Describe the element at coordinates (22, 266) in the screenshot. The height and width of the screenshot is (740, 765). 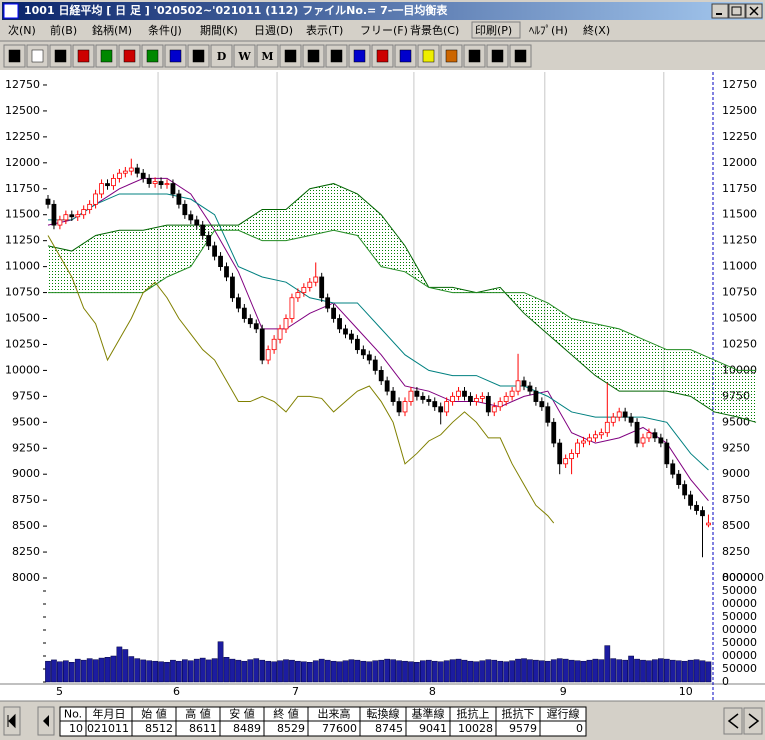
I see `y-tick-label: 11000` at that location.